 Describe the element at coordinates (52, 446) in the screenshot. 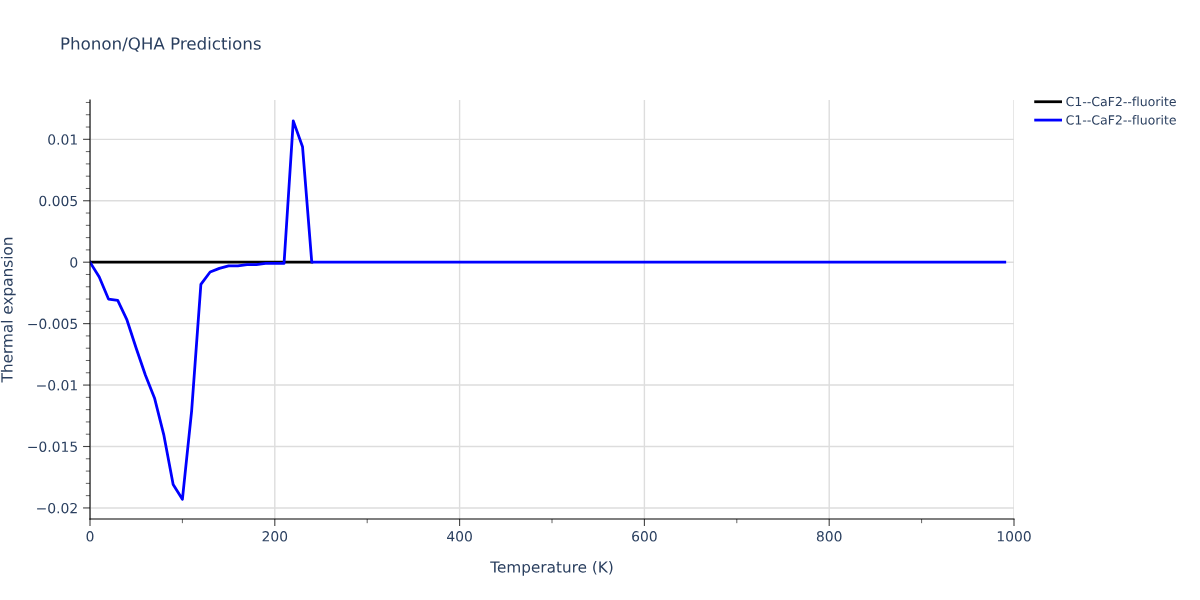

I see `y-tick-label: −0.015` at that location.